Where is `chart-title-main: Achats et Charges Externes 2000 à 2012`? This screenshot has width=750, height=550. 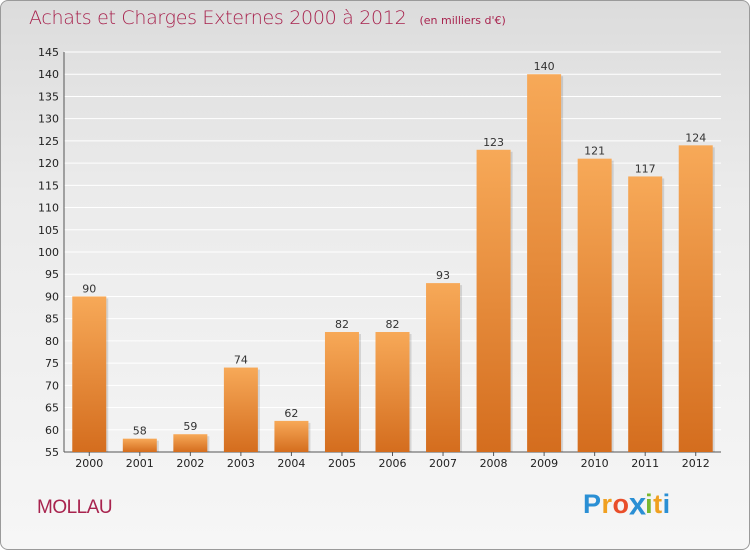
chart-title-main: Achats et Charges Externes 2000 à 2012 is located at coordinates (218, 18).